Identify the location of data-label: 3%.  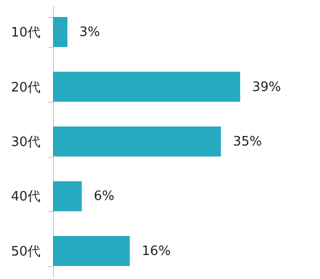
(89, 32).